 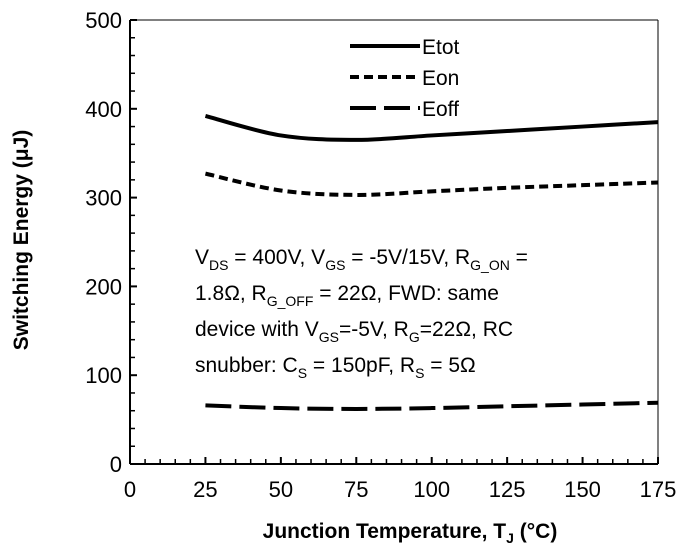 What do you see at coordinates (116, 464) in the screenshot?
I see `y-tick-label: 0` at bounding box center [116, 464].